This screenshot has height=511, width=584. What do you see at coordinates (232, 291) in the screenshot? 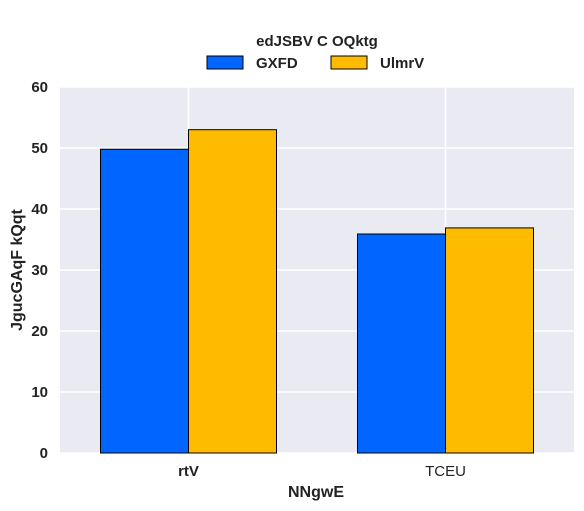
I see `bar-UlmrV-rtV` at bounding box center [232, 291].